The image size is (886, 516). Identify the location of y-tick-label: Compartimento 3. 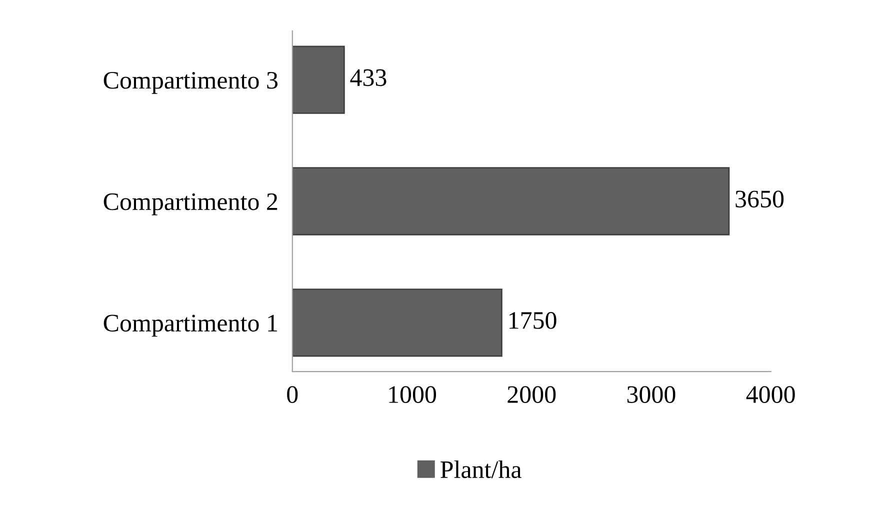
(191, 83).